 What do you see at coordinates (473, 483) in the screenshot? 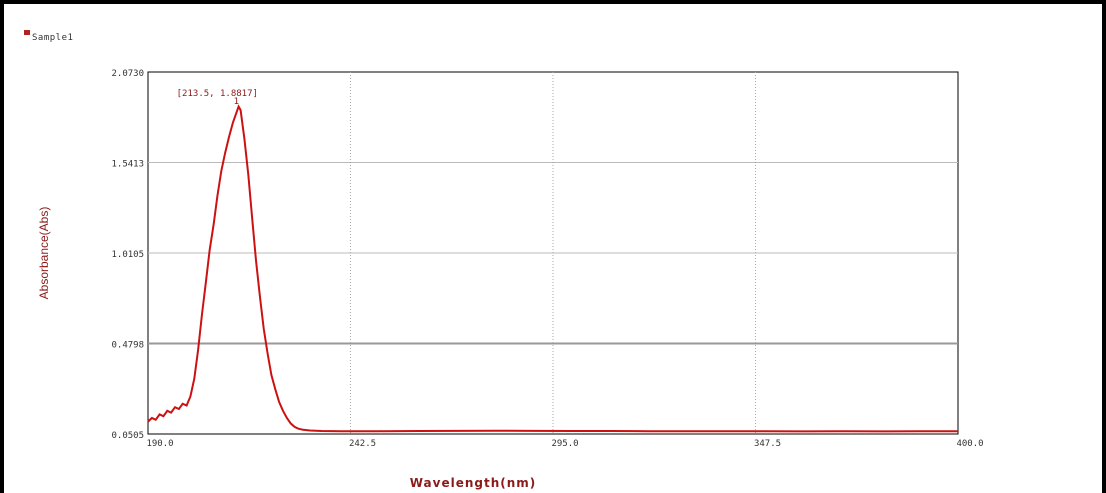
I see `x-axis-label: Wavelength(nm)` at bounding box center [473, 483].